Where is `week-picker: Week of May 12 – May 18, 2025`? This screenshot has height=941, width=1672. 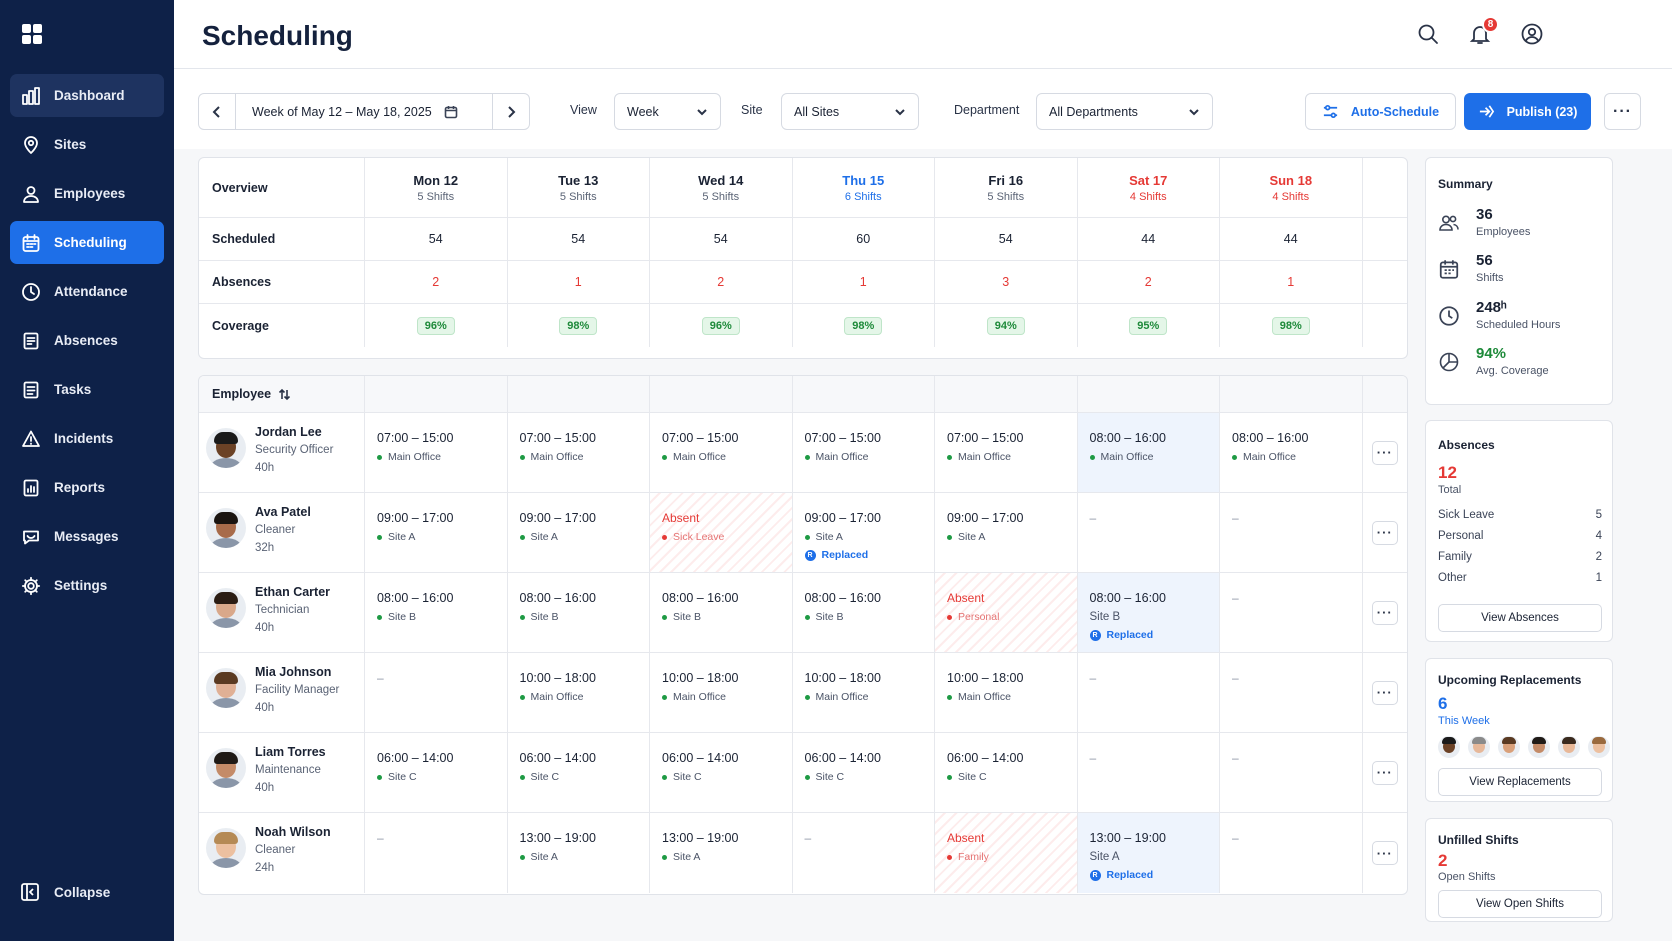
week-picker: Week of May 12 – May 18, 2025 is located at coordinates (364, 111).